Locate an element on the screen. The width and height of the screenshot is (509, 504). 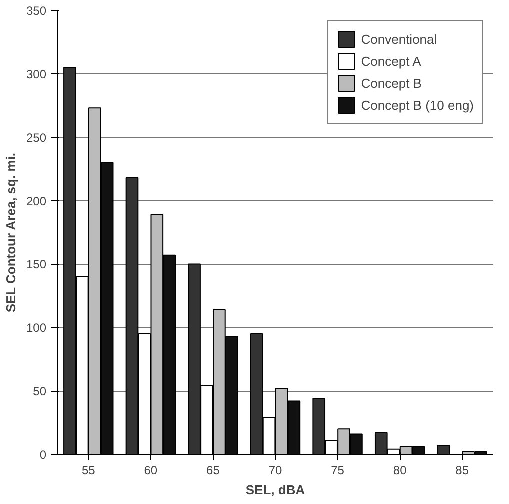
x-tick-label: 80 is located at coordinates (400, 471).